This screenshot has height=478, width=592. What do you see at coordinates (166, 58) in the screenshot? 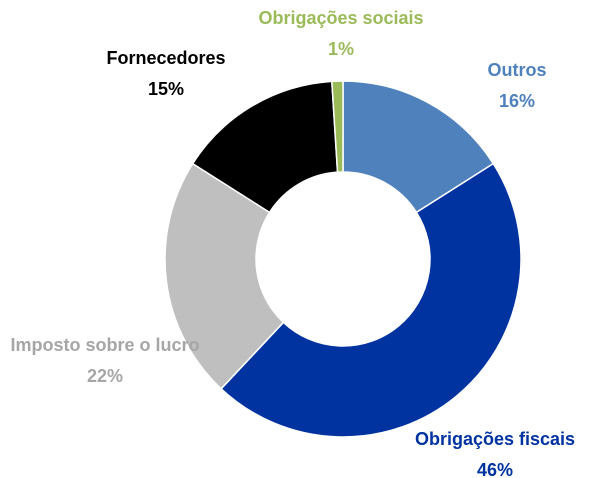
I see `category-label: Fornecedores` at bounding box center [166, 58].